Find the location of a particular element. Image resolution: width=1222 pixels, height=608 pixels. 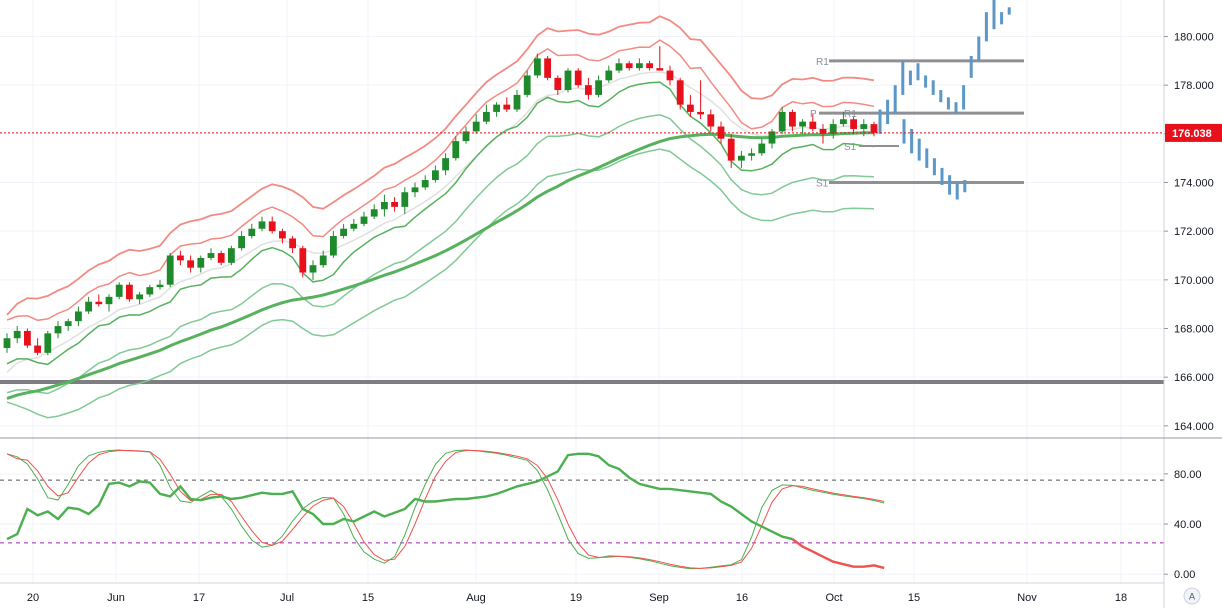

rsi-line-bearish is located at coordinates (838, 554).